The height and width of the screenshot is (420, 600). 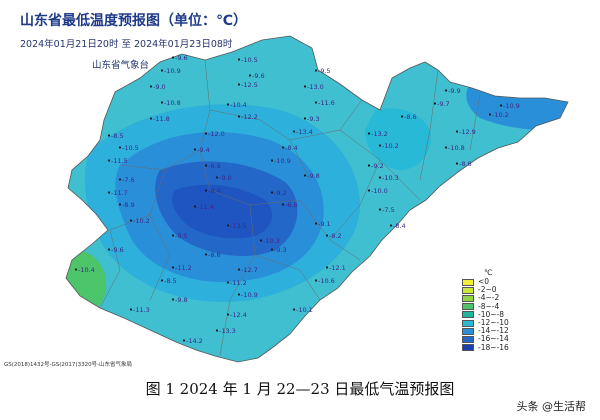 I want to click on temperature-label: -8.4, so click(x=291, y=148).